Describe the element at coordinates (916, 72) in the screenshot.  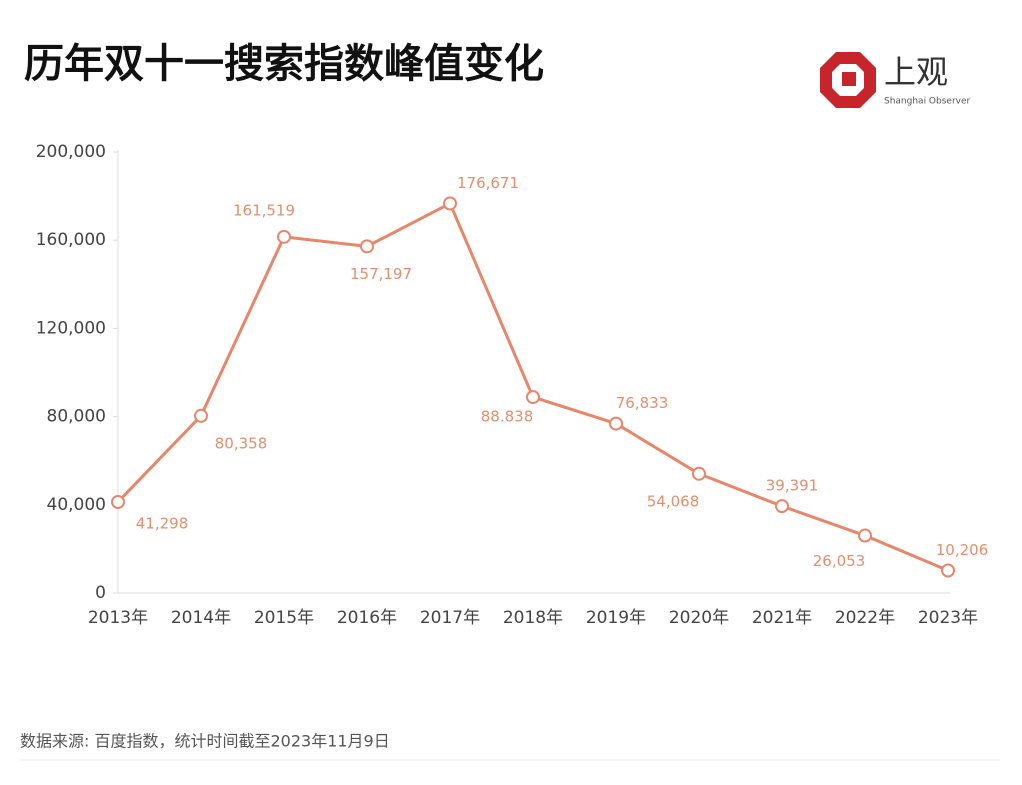
I see `logo-name: 上观` at that location.